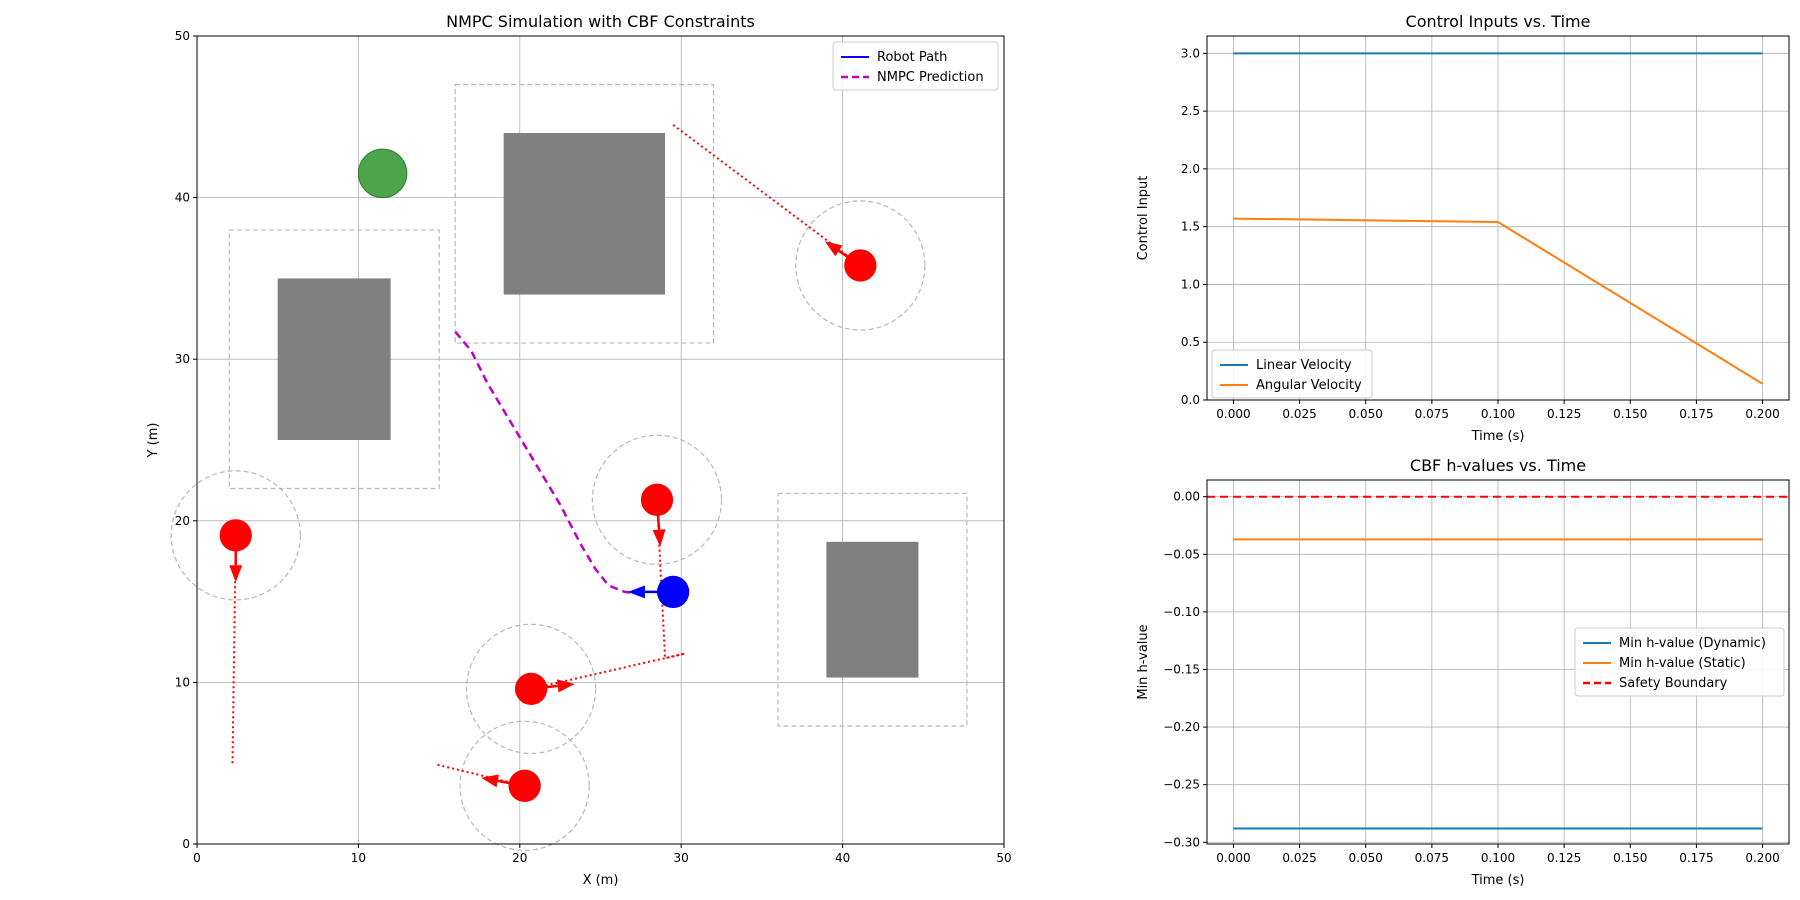 The image size is (1800, 900). What do you see at coordinates (1003, 858) in the screenshot?
I see `x-tick-label: 50` at bounding box center [1003, 858].